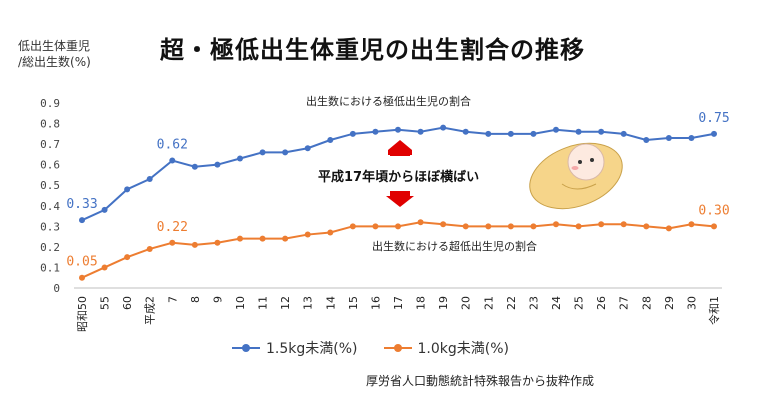  What do you see at coordinates (579, 186) in the screenshot?
I see `baby-blanket-fold` at bounding box center [579, 186].